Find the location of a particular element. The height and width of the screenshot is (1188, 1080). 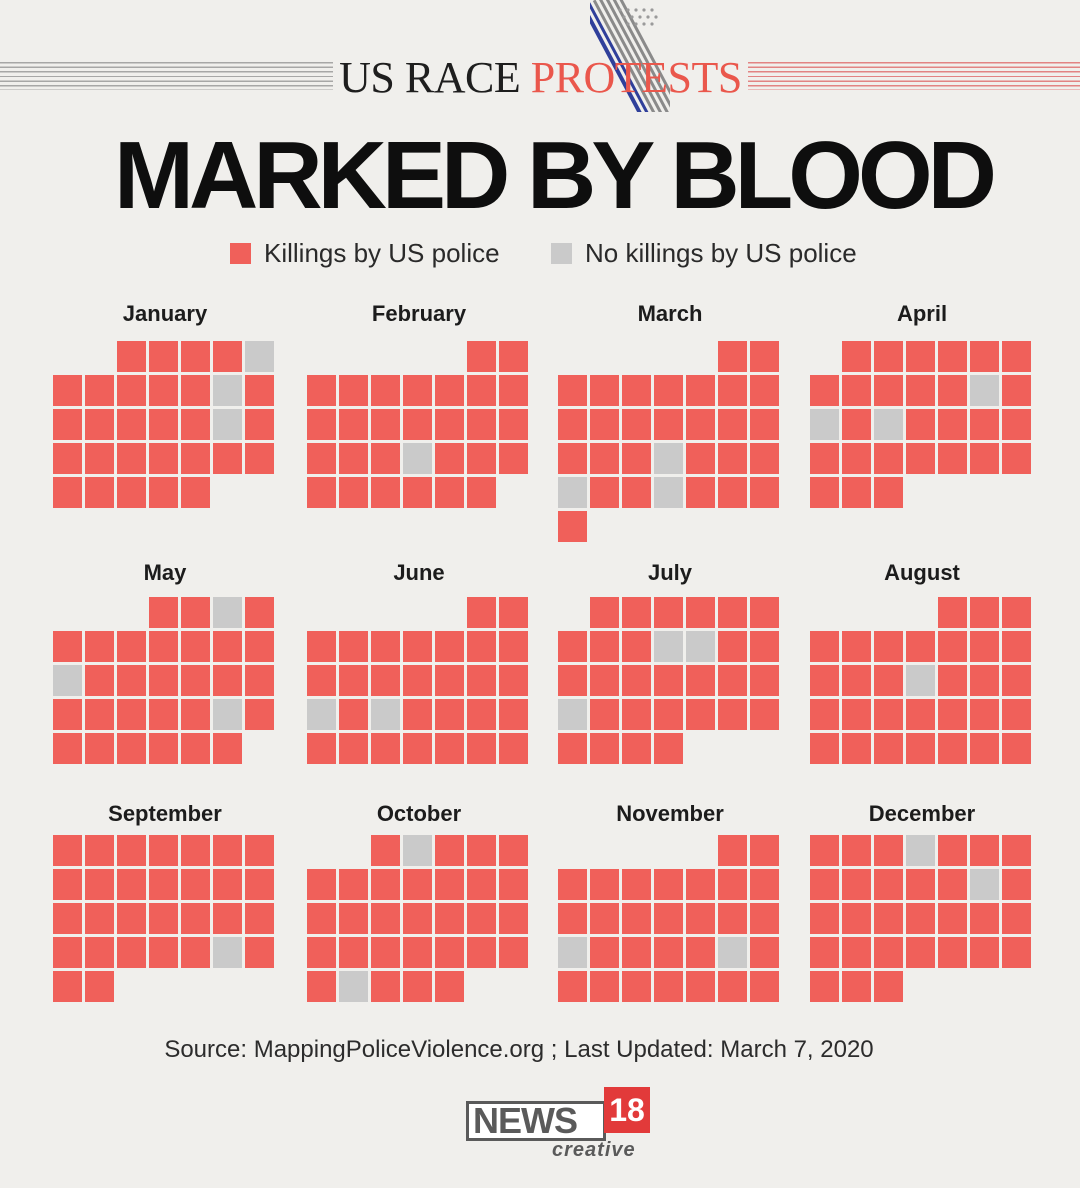

logo-sub: creative is located at coordinates (594, 1150).